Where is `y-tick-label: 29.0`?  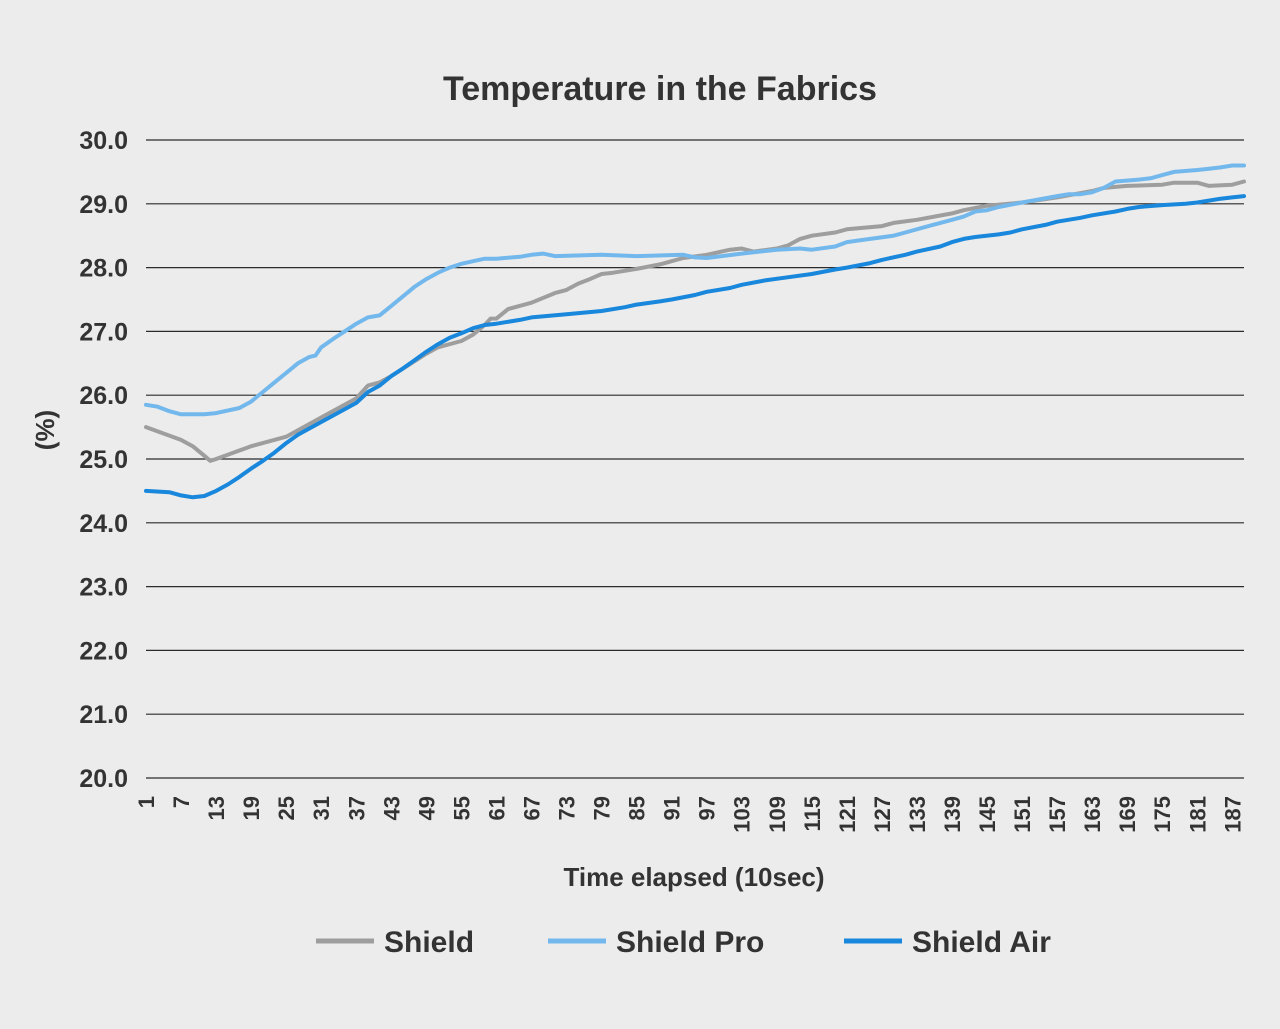
y-tick-label: 29.0 is located at coordinates (103, 205).